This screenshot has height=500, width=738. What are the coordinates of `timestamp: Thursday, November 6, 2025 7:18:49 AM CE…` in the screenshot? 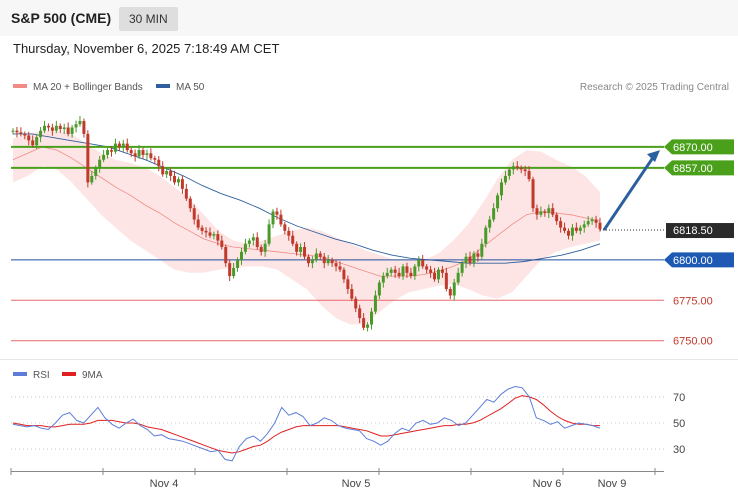 It's located at (146, 48).